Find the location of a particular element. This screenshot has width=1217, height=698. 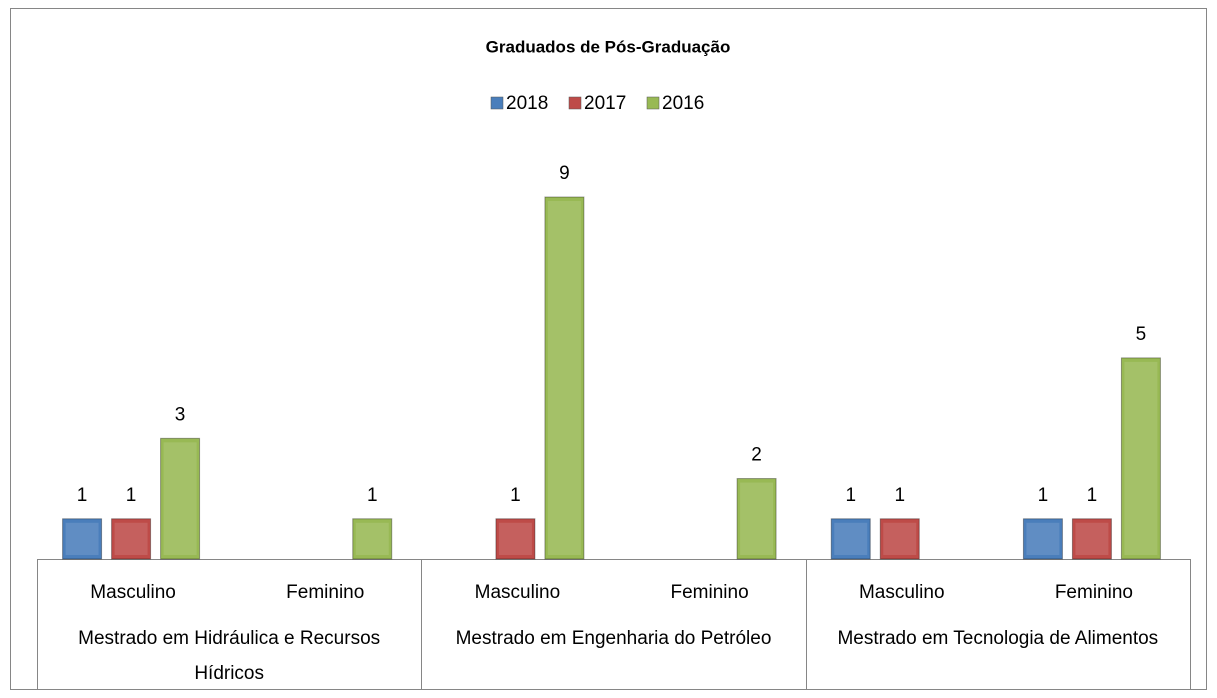

data-label: 3 is located at coordinates (180, 414).